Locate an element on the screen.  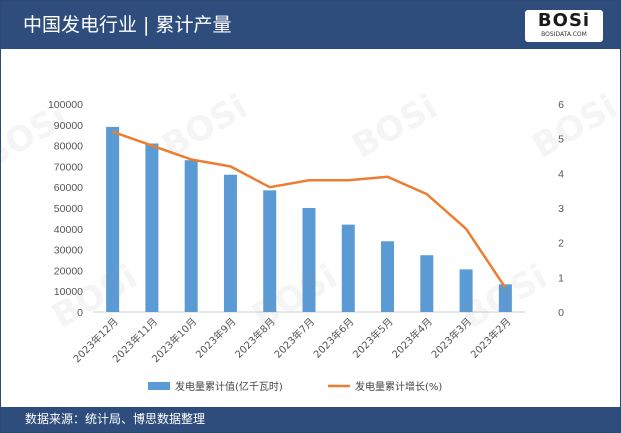
y-left-tick-label: 40000 is located at coordinates (68, 230).